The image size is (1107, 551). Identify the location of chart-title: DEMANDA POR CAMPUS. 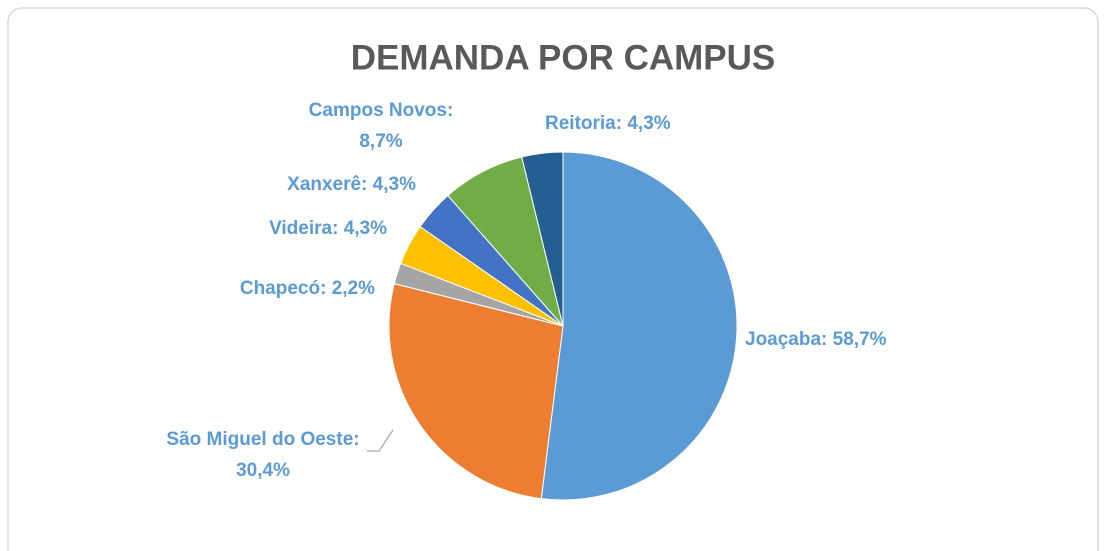
(563, 57).